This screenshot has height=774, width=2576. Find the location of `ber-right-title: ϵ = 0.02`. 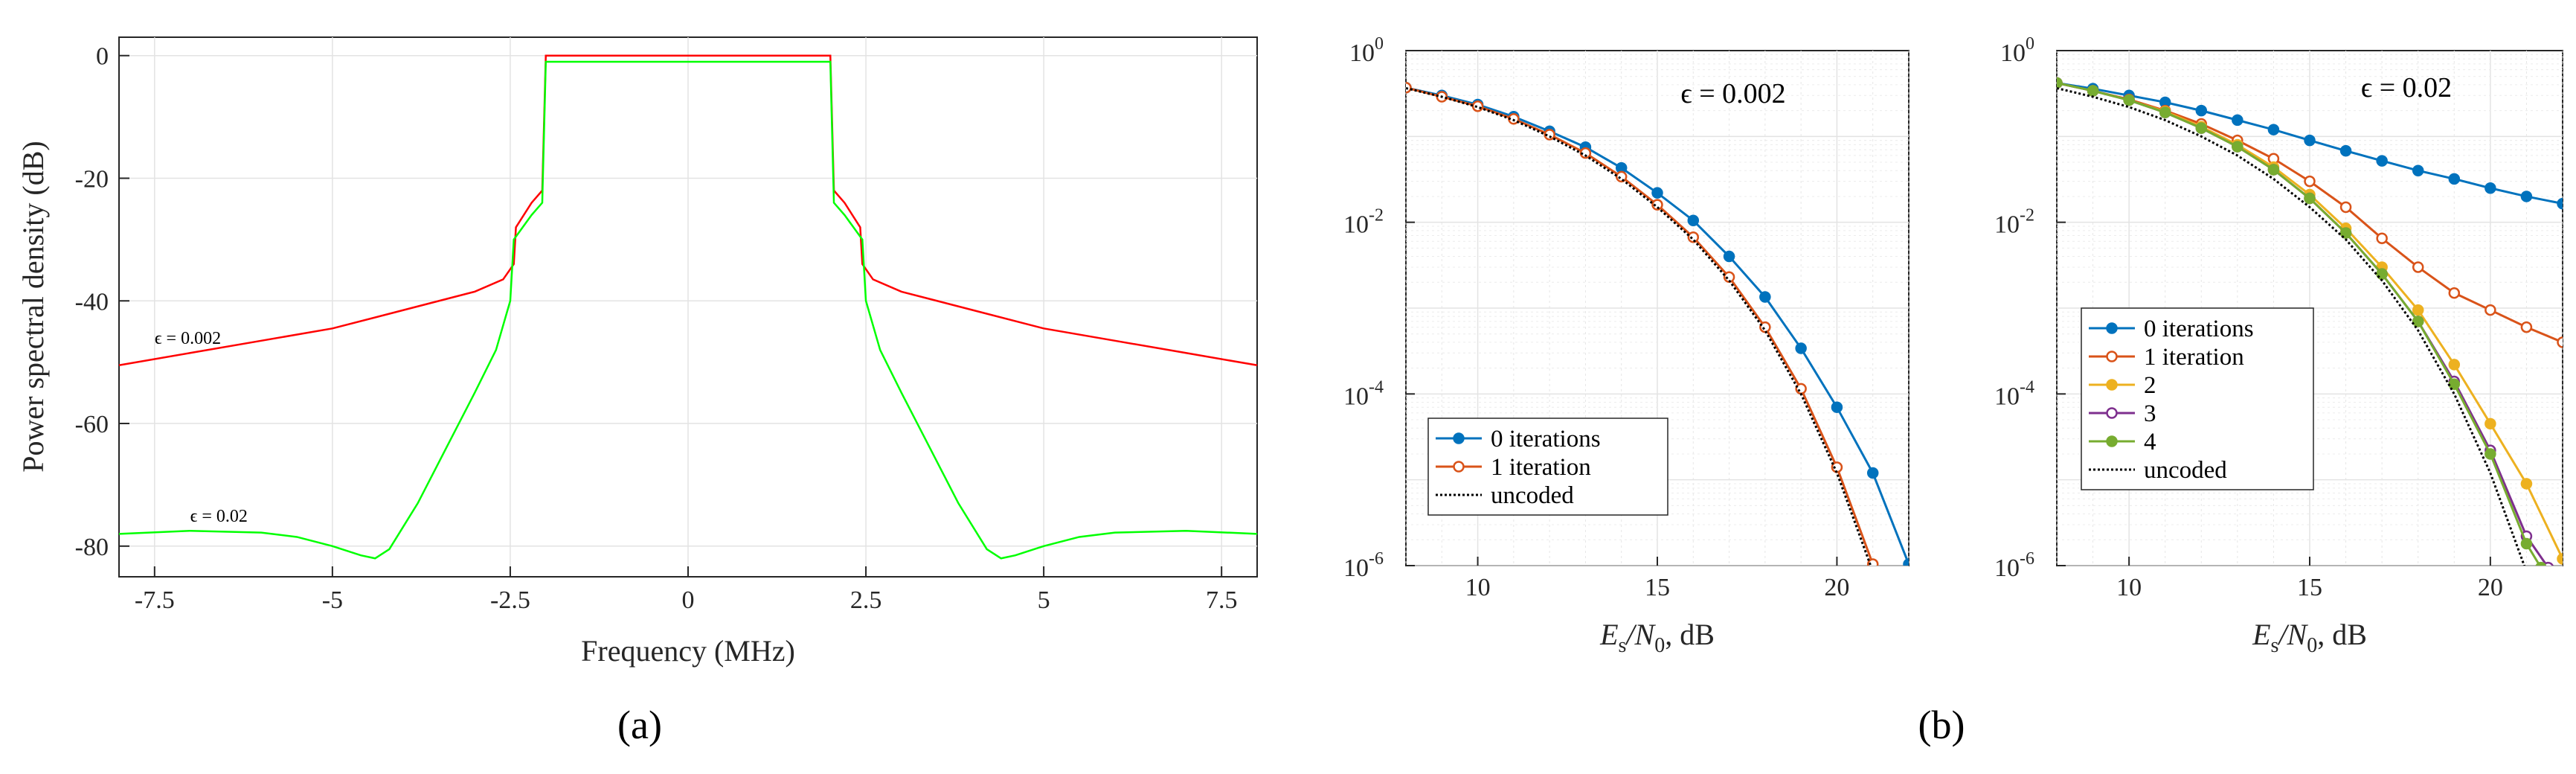

ber-right-title: ϵ = 0.02 is located at coordinates (2406, 87).